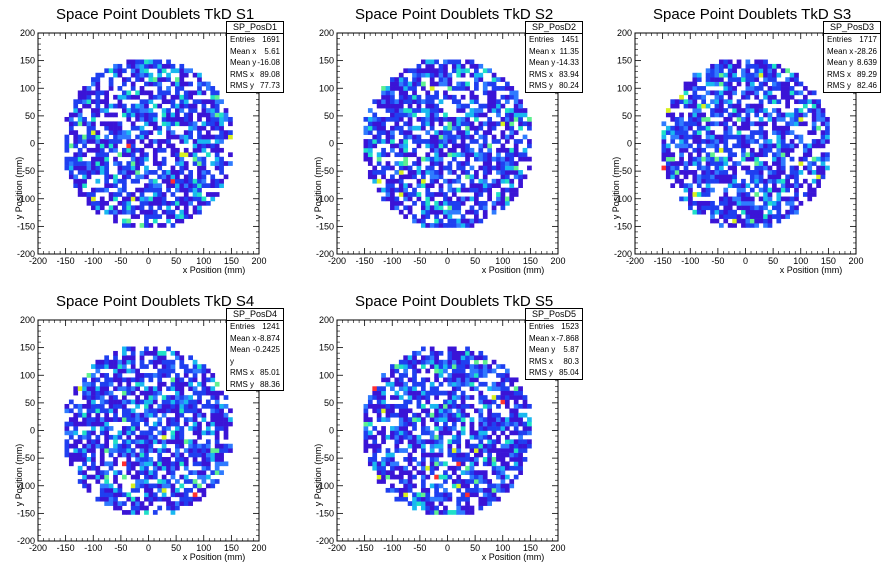 The width and height of the screenshot is (896, 574). I want to click on stats-row: RMS x 89.29, so click(852, 75).